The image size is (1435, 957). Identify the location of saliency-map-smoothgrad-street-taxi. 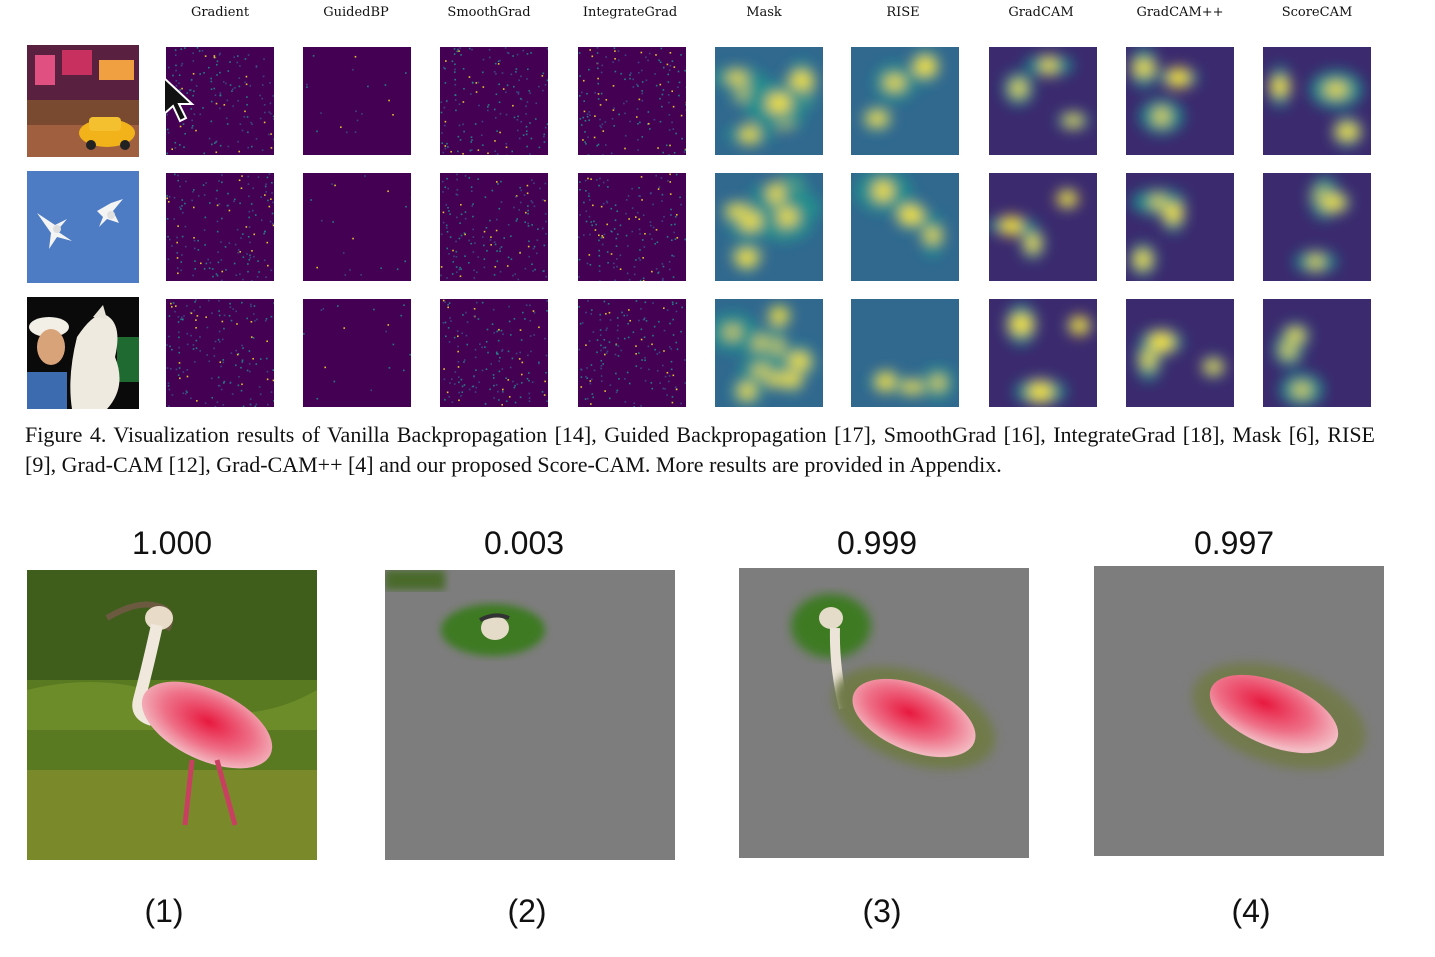
(494, 101).